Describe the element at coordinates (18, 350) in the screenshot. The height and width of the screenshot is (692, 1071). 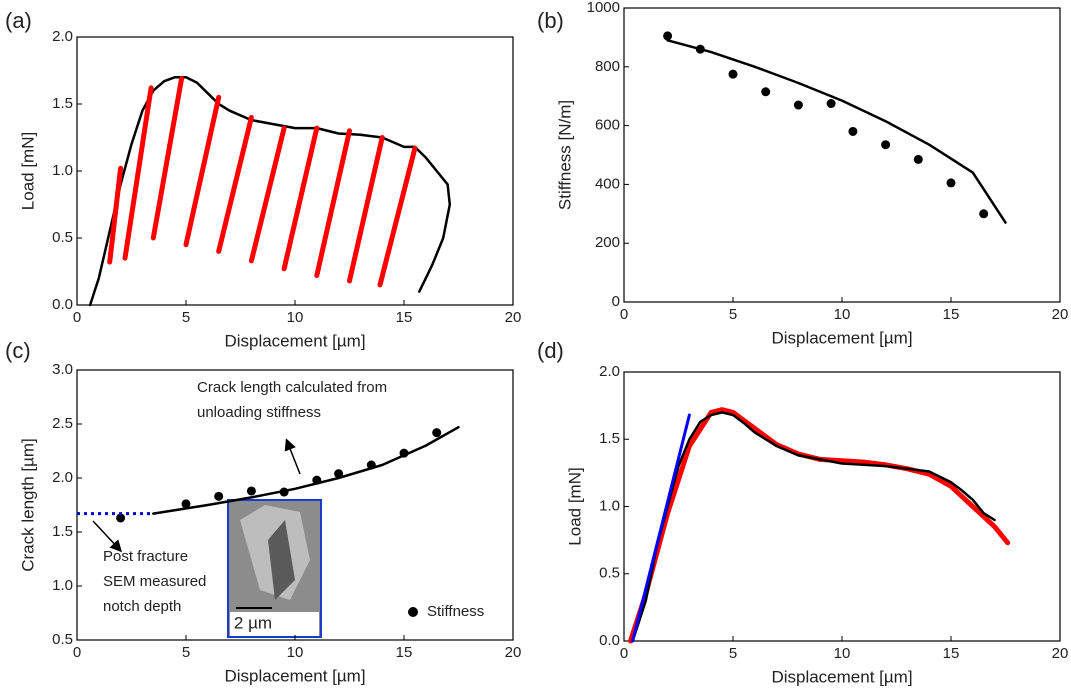
I see `panel-label: (c)` at that location.